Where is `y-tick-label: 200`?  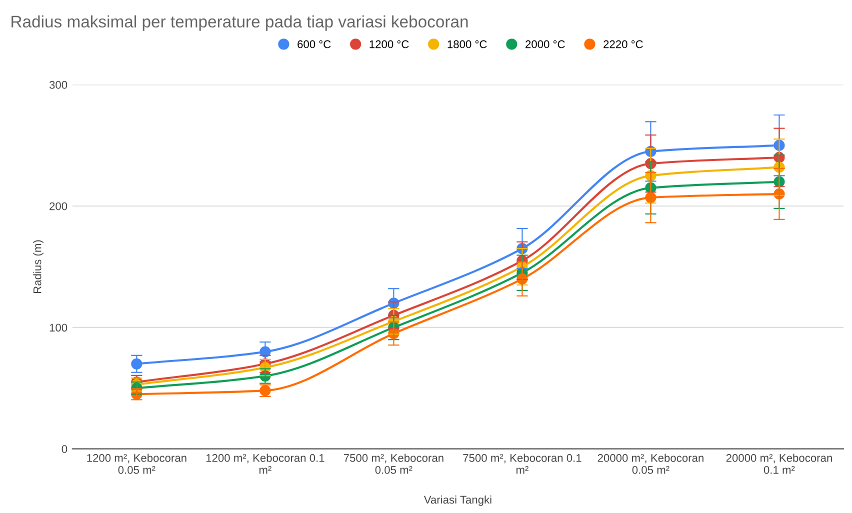 y-tick-label: 200 is located at coordinates (59, 206).